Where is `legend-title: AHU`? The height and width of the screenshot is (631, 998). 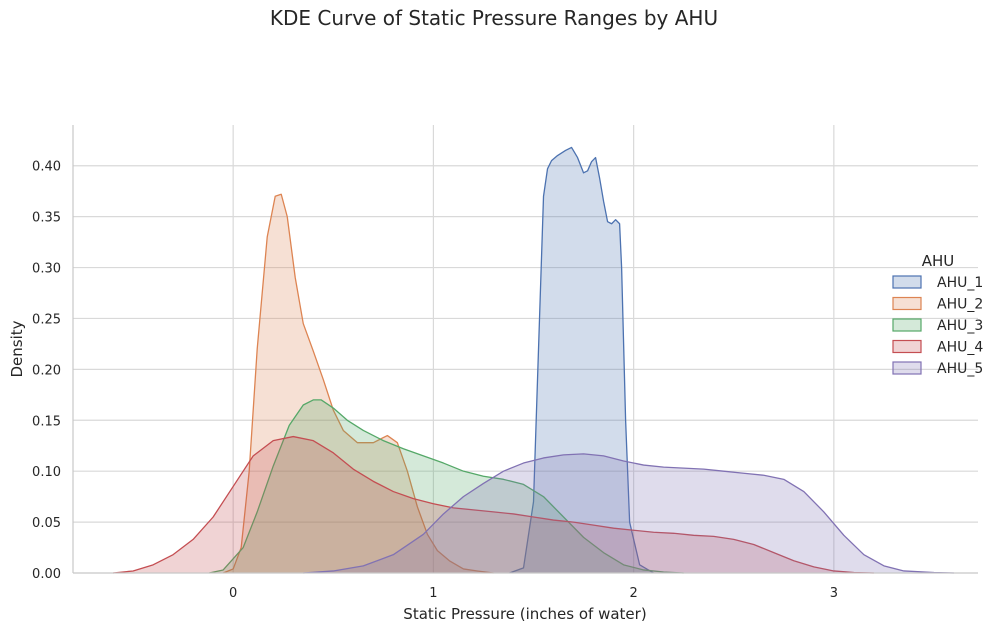
legend-title: AHU is located at coordinates (938, 261).